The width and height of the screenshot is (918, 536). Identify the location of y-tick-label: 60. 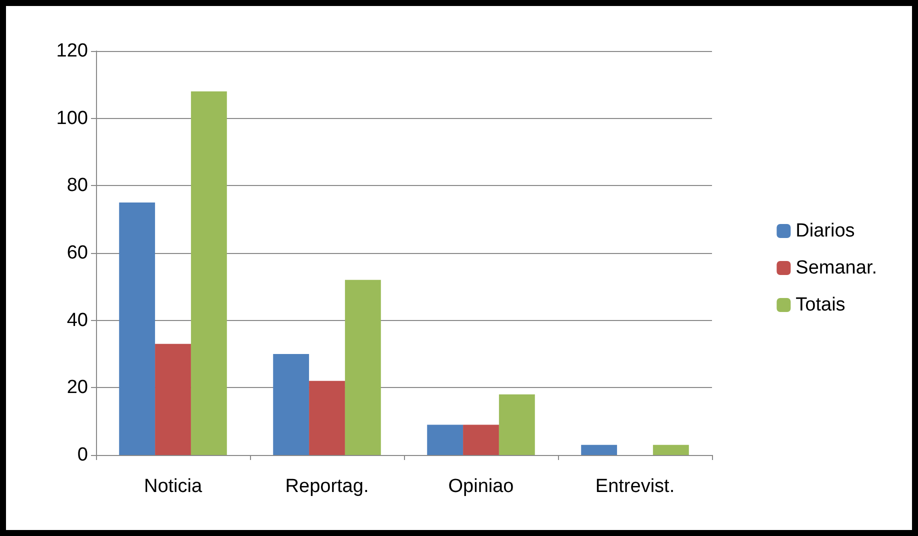
(77, 253).